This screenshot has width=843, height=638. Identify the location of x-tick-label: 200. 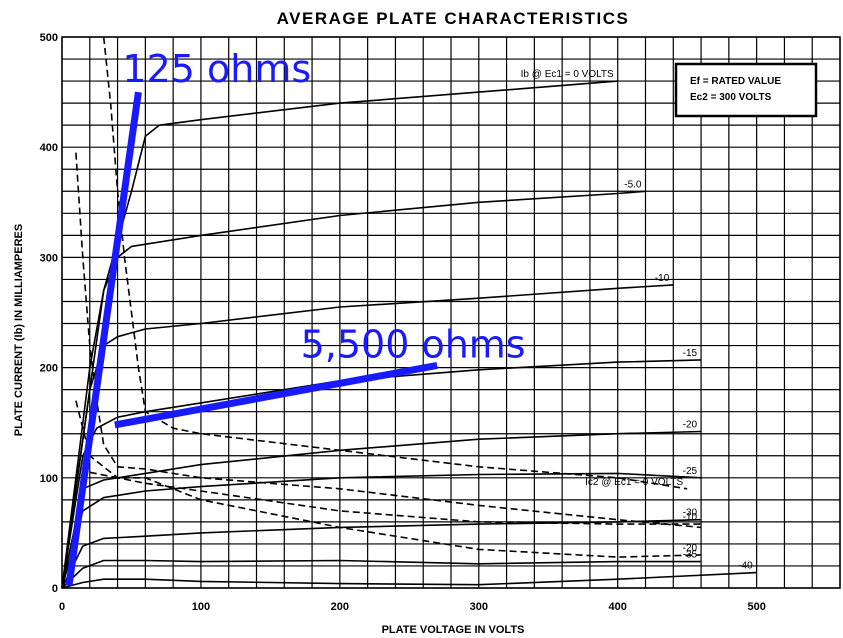
(340, 607).